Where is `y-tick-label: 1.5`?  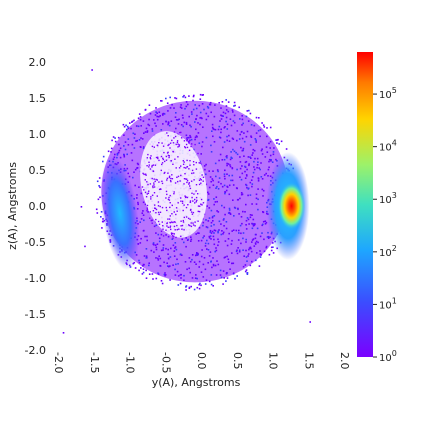
y-tick-label: 1.5 is located at coordinates (38, 98).